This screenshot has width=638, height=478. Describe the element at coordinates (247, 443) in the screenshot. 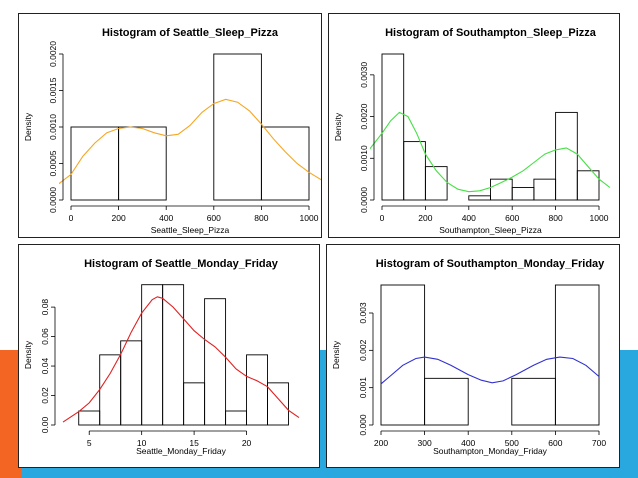

I see `x-tick-label: 20` at that location.